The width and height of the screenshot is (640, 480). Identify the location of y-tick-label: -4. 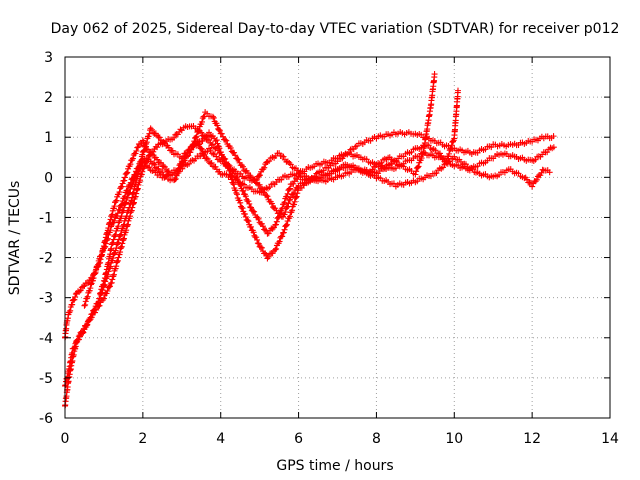
(46, 339).